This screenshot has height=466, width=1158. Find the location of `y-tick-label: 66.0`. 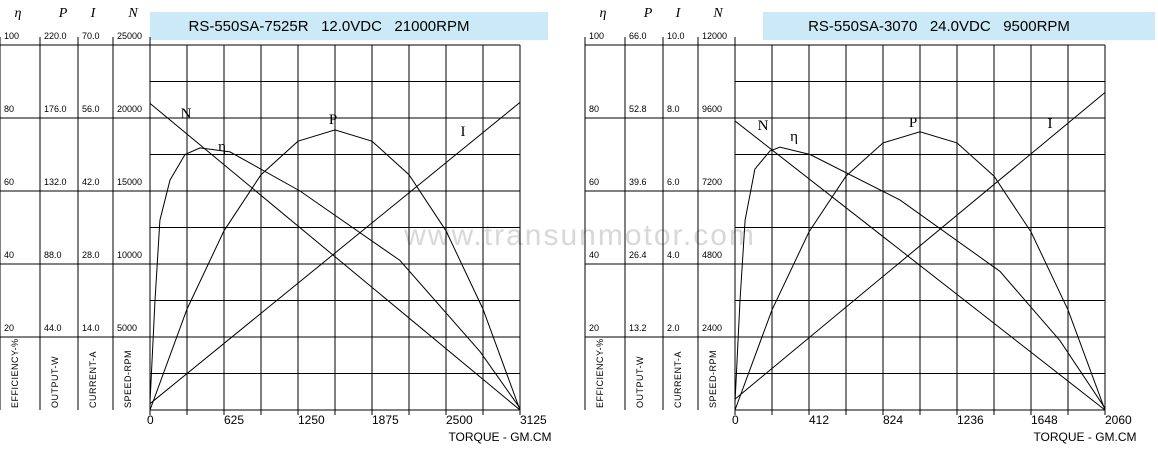

y-tick-label: 66.0 is located at coordinates (638, 36).